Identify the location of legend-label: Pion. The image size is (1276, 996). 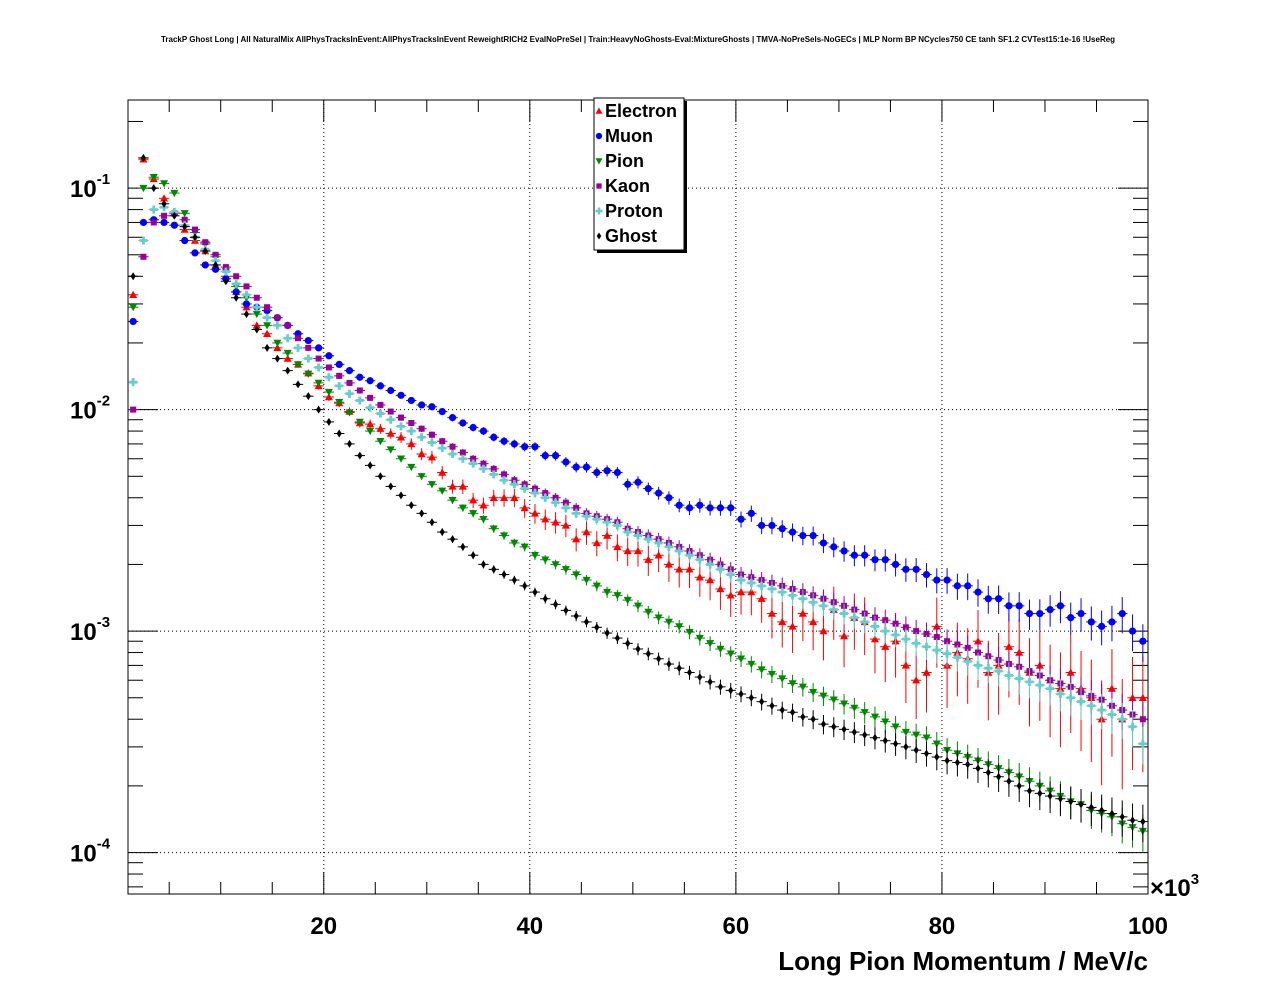
(624, 161).